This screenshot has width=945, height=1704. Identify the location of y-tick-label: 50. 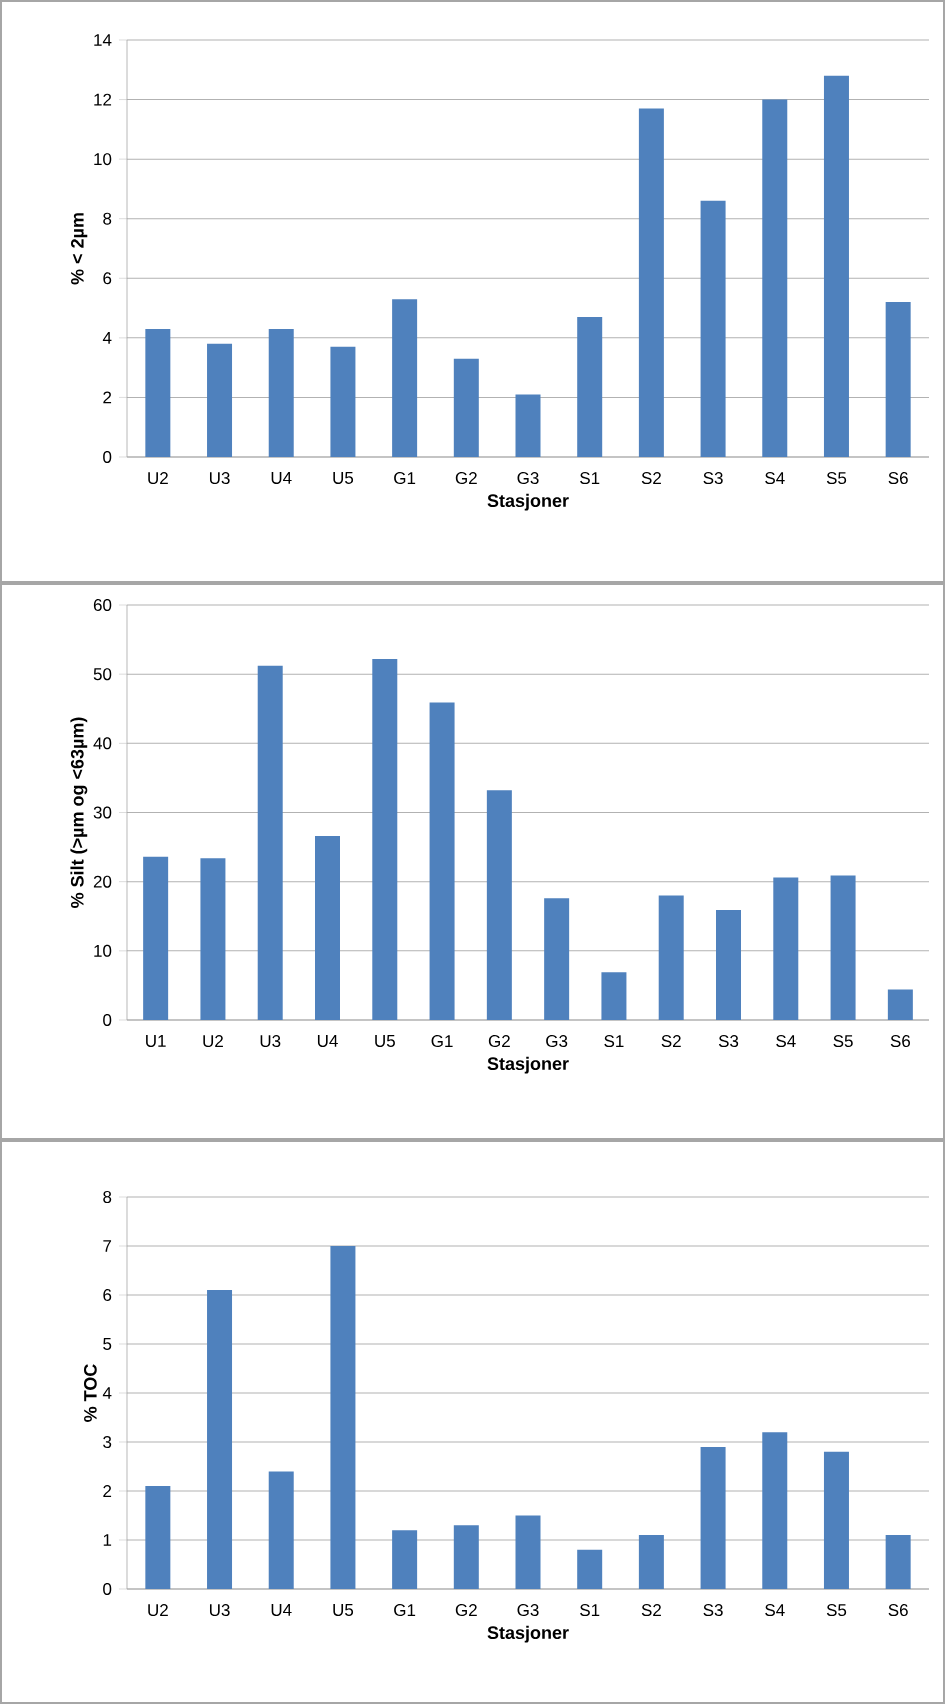
(102, 674).